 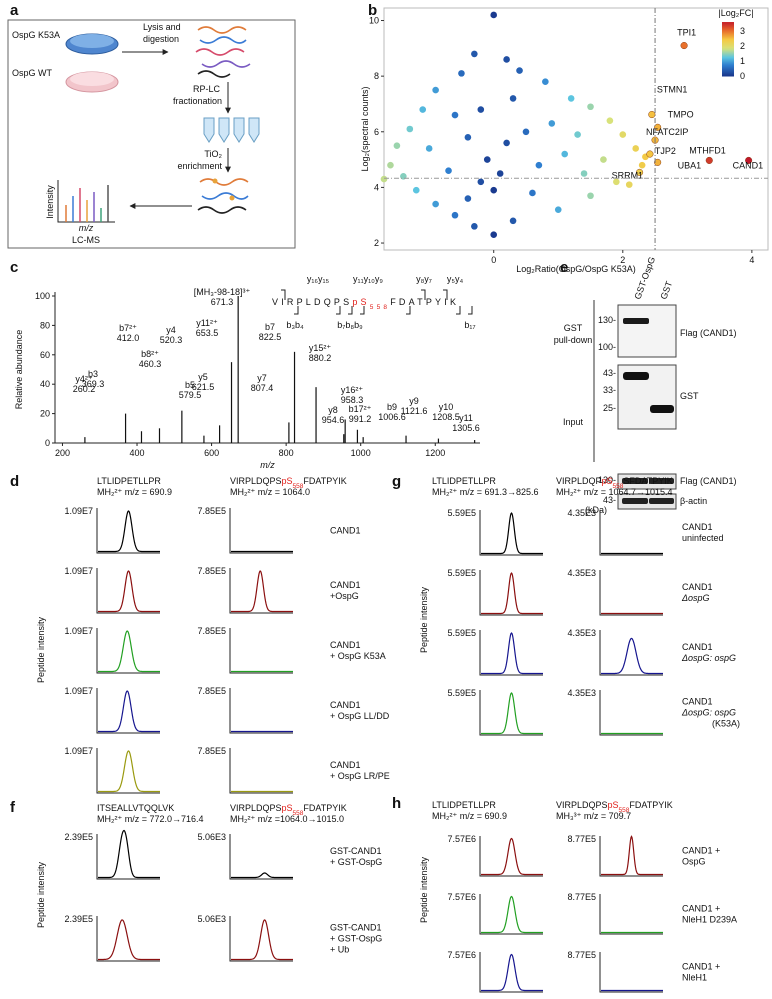 What do you see at coordinates (161, 39) in the screenshot?
I see `step-label: digestion` at bounding box center [161, 39].